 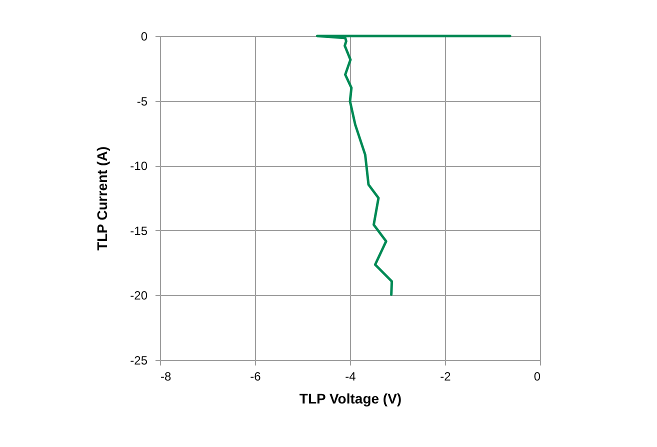 What do you see at coordinates (102, 198) in the screenshot?
I see `y-axis-title: TLP Current (A)` at bounding box center [102, 198].